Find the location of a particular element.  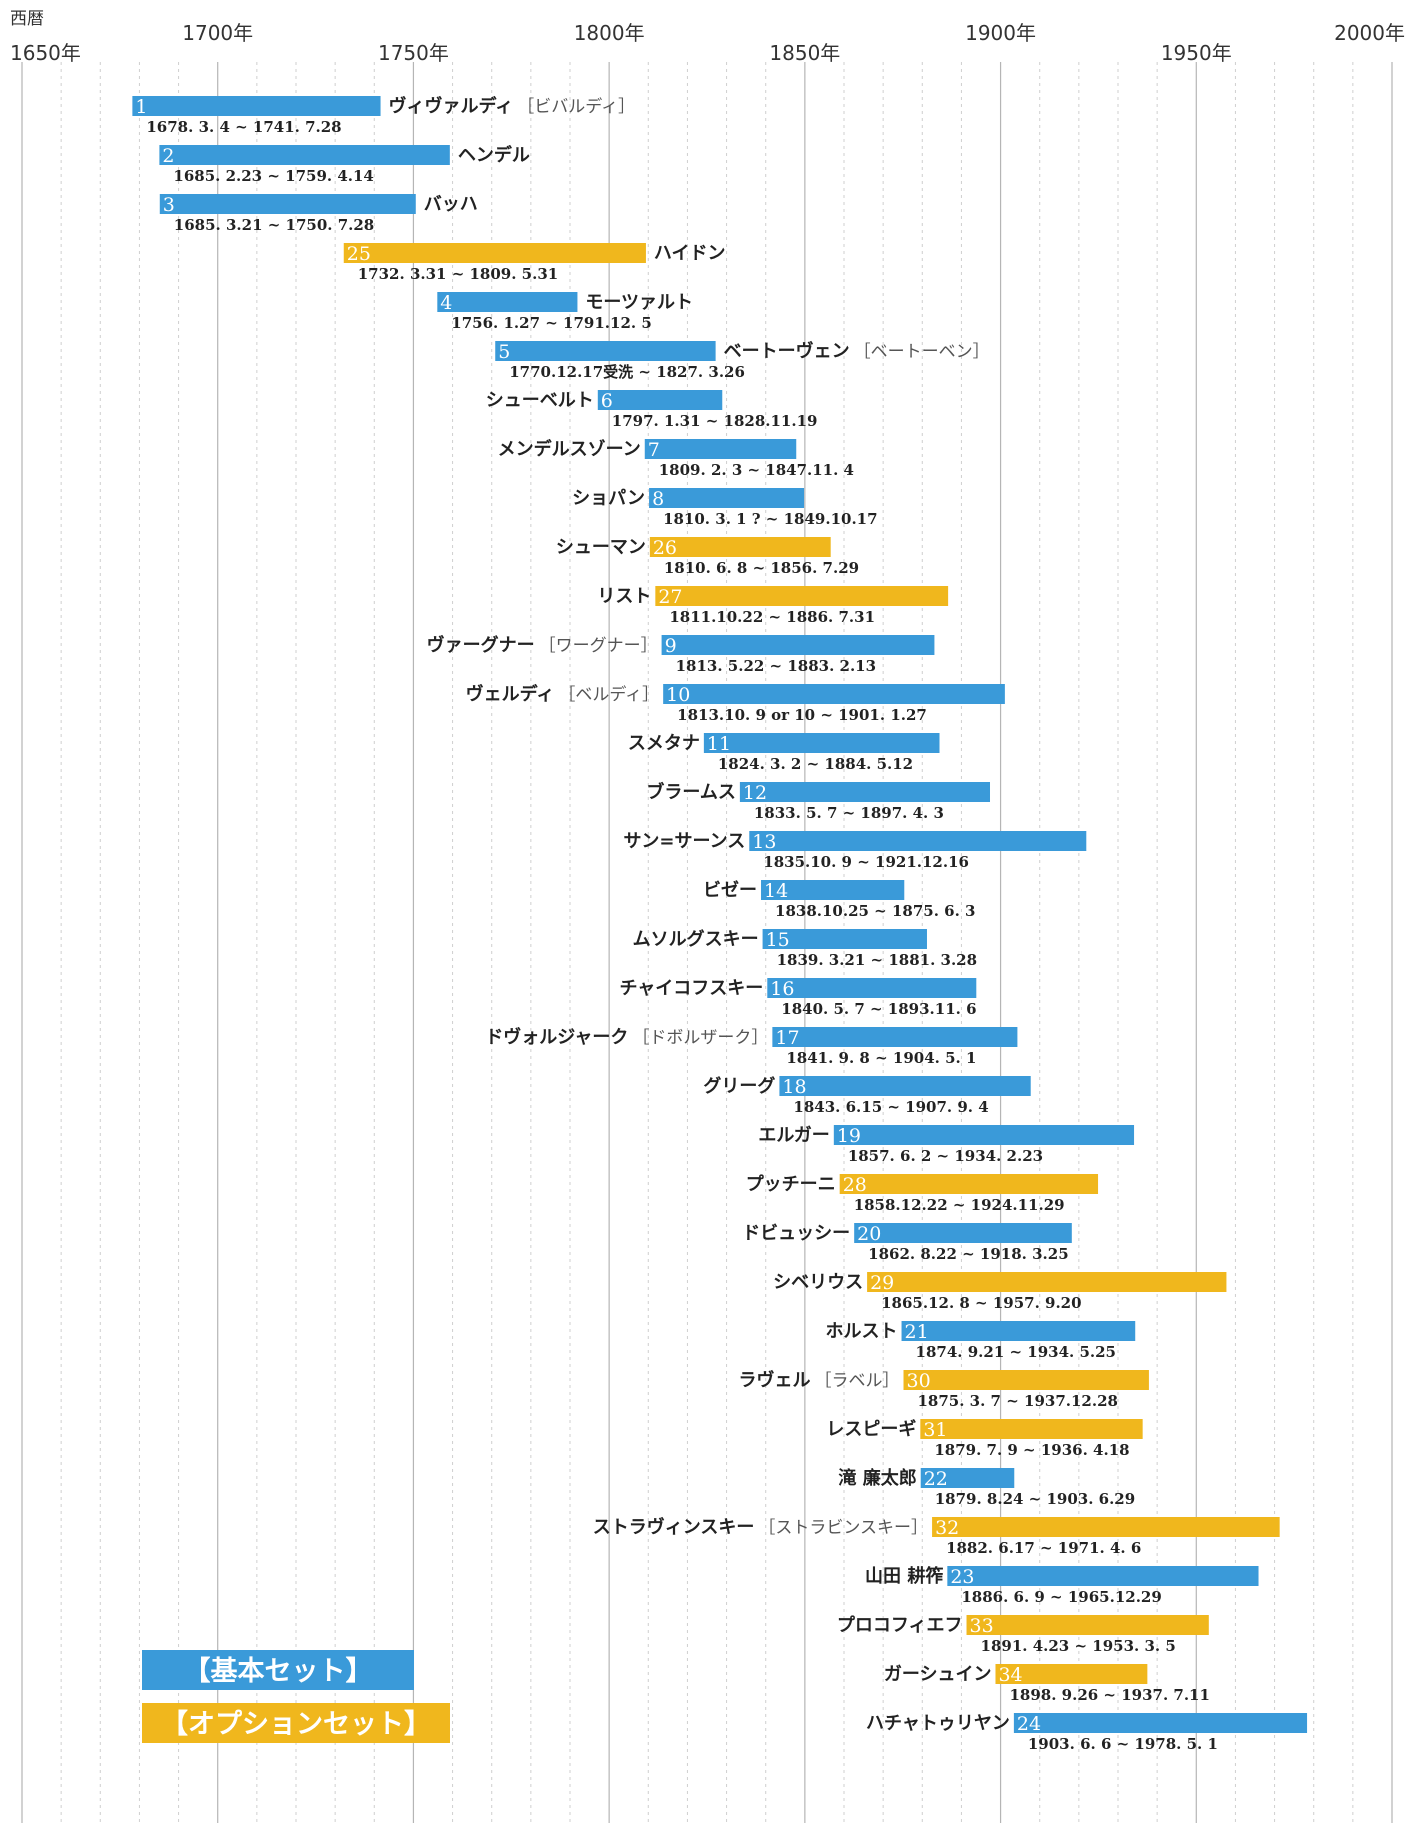

lifespan-dates: 1839. 3.21 ~ 1881. 3.28 is located at coordinates (877, 960).